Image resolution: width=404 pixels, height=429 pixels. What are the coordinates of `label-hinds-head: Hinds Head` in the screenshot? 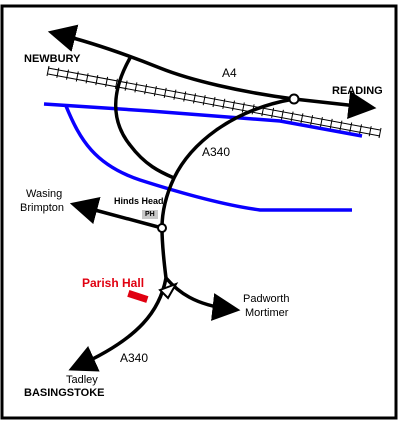 It's located at (139, 201).